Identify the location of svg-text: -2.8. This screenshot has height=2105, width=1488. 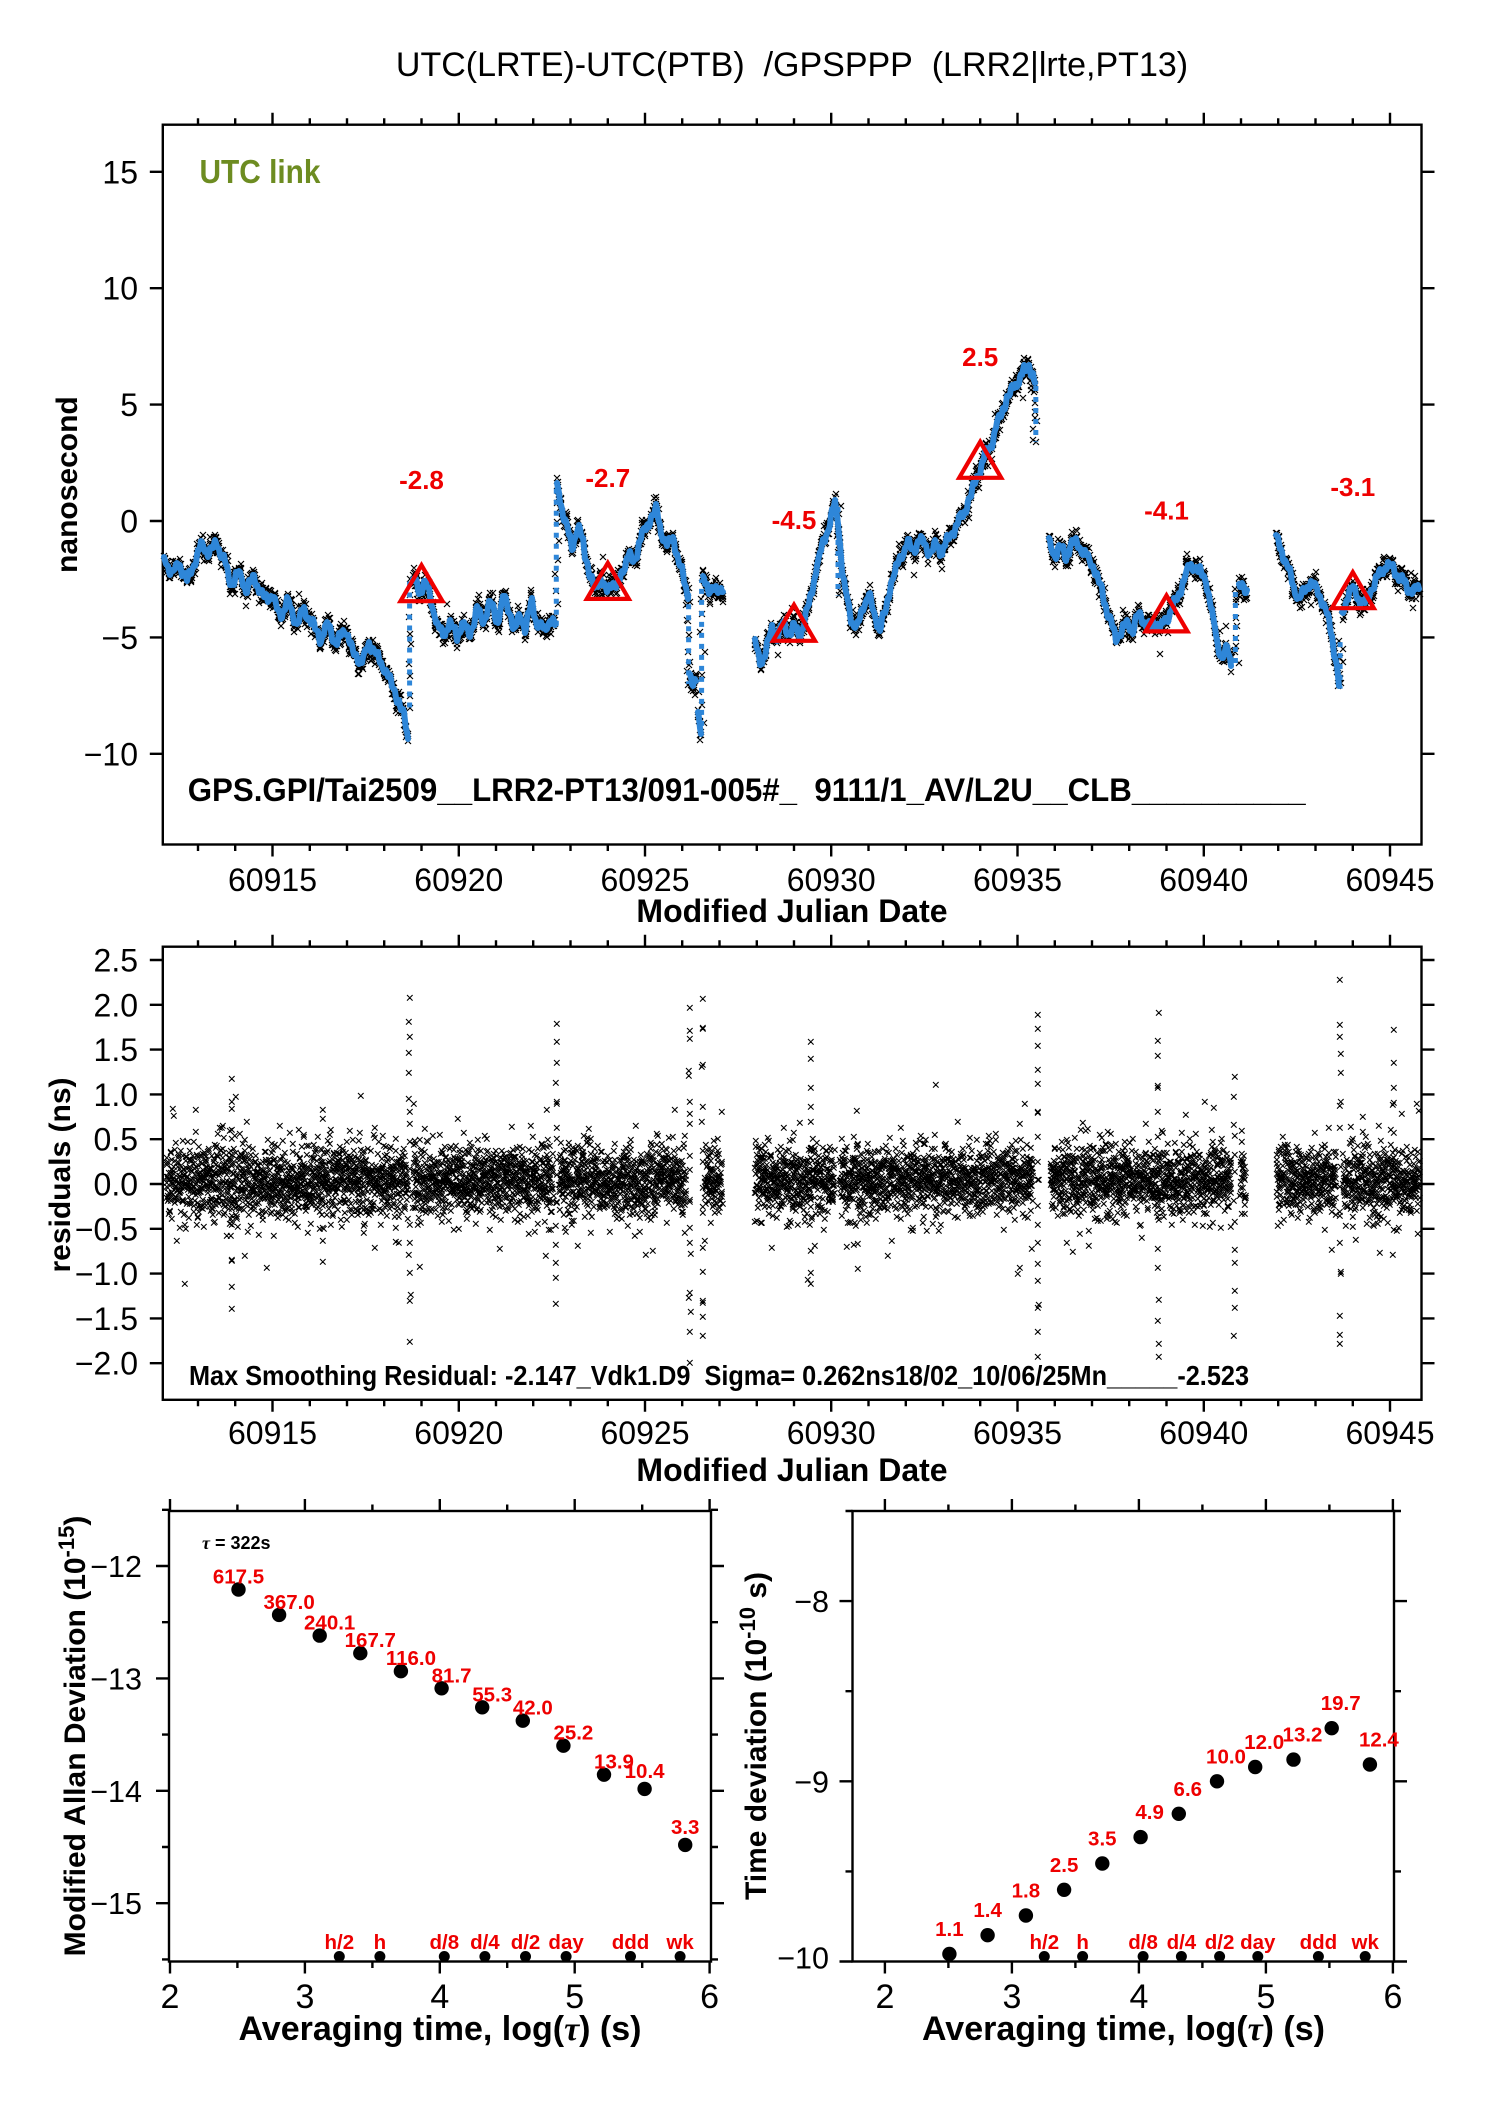
(421, 480).